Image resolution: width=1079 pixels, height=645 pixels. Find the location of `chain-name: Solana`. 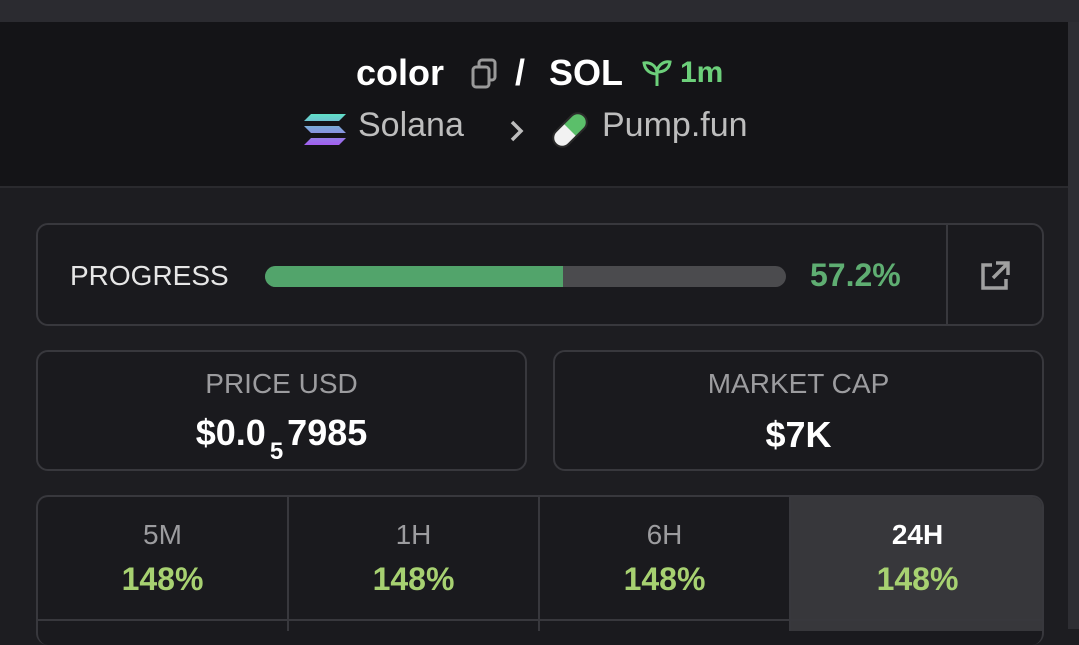

chain-name: Solana is located at coordinates (411, 125).